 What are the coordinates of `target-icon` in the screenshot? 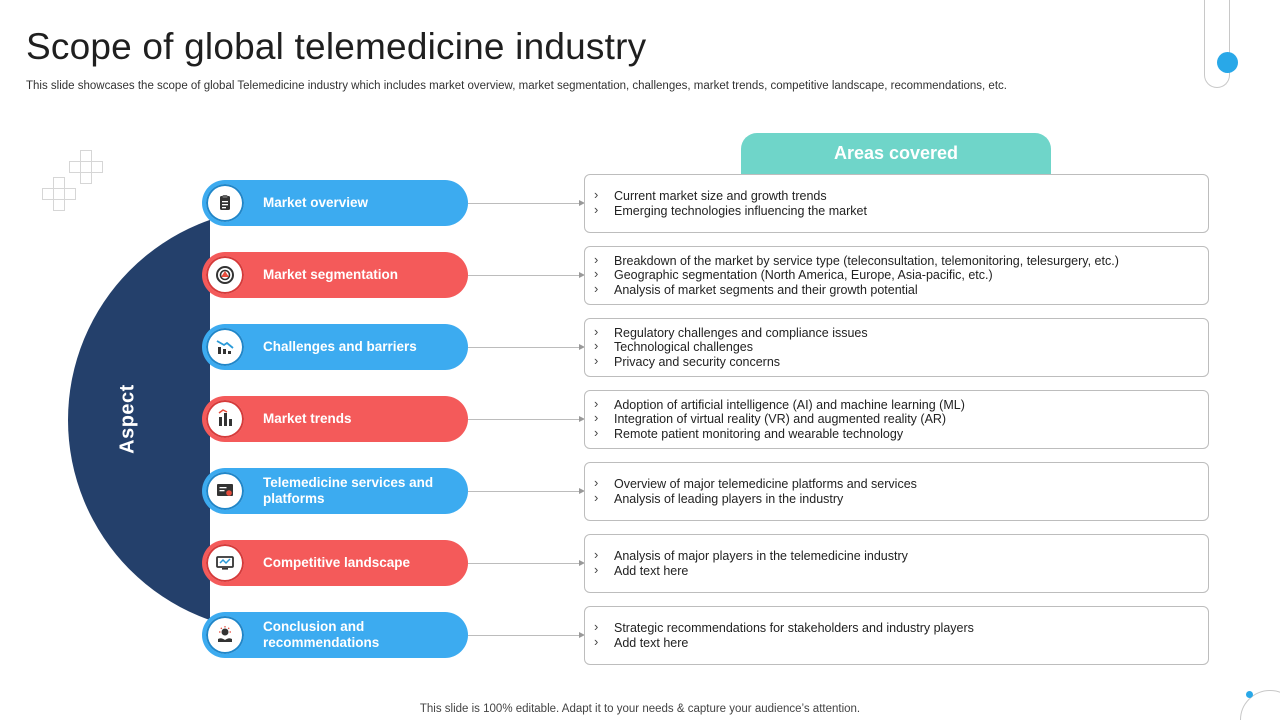 It's located at (225, 275).